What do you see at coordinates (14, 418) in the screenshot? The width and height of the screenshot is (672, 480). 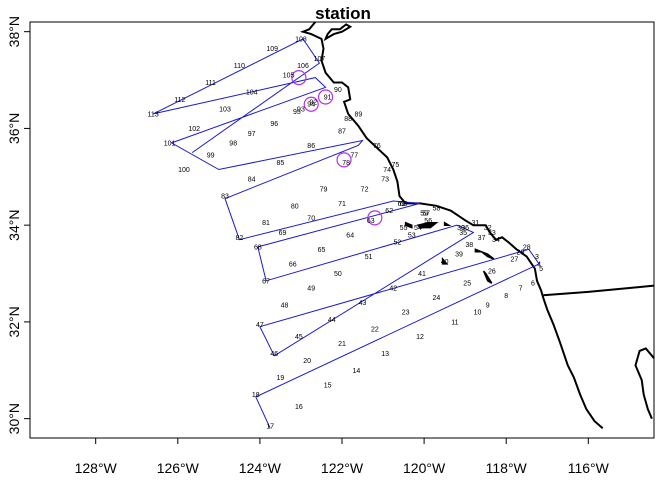 I see `y-tick-label: 30°N` at bounding box center [14, 418].